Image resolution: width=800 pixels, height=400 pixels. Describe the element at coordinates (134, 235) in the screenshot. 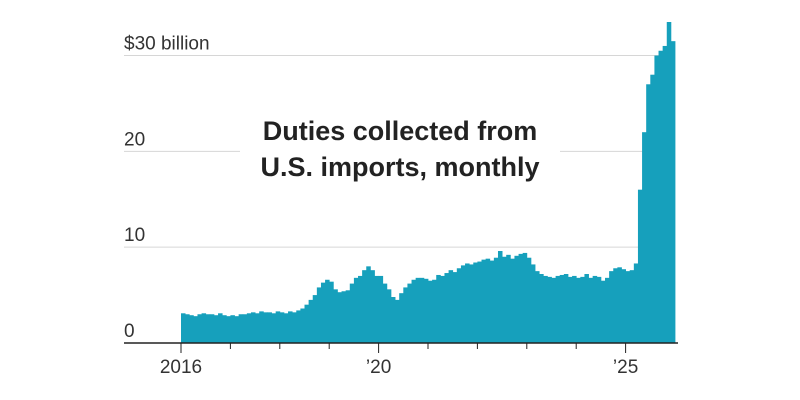

I see `y-tick-label: 10` at that location.